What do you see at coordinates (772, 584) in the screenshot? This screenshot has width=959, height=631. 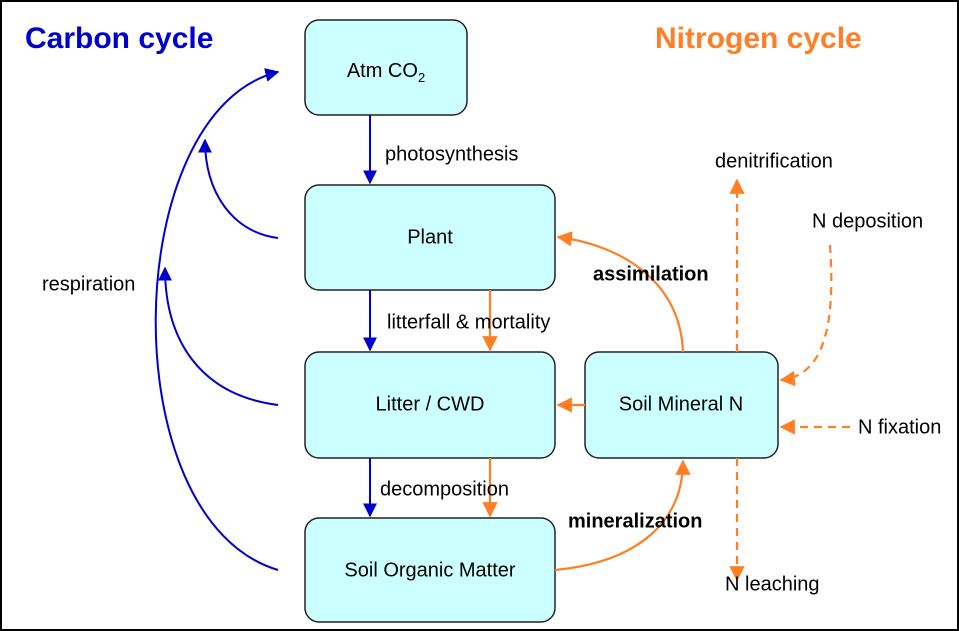 I see `edge-label: N leaching` at bounding box center [772, 584].